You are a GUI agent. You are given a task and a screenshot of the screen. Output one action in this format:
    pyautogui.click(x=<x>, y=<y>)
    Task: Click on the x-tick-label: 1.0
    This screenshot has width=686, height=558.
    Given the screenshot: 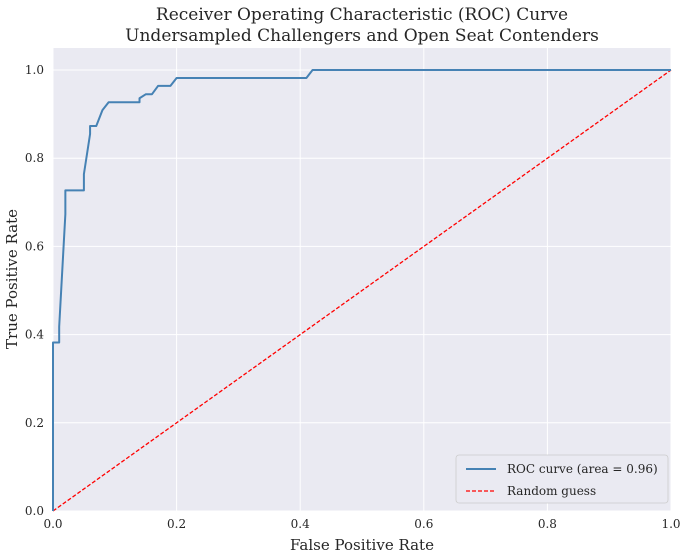 What is the action you would take?
    pyautogui.click(x=670, y=524)
    